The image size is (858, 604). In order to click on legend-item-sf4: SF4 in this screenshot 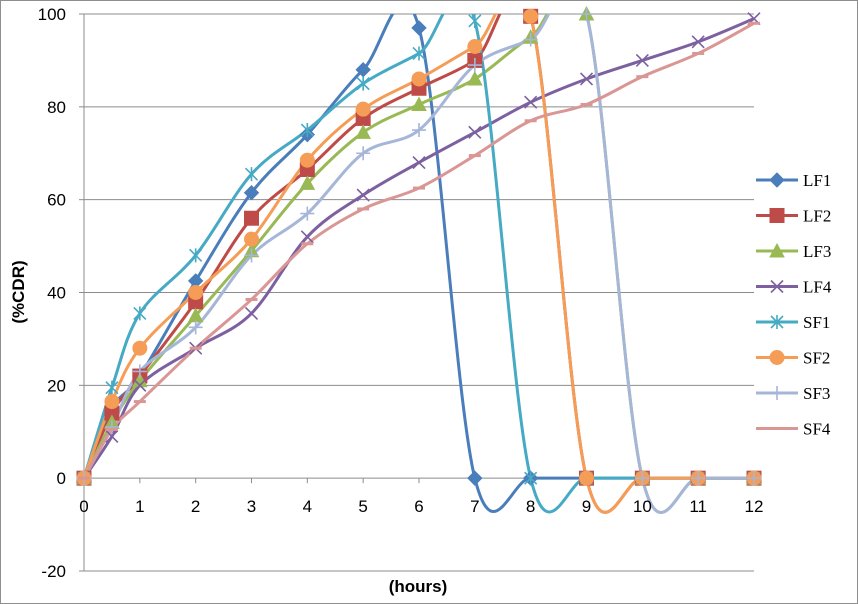, I will do `click(793, 429)`.